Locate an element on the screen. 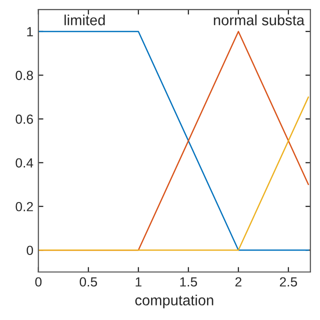 The image size is (320, 320). y-tick-label: 0 is located at coordinates (30, 251).